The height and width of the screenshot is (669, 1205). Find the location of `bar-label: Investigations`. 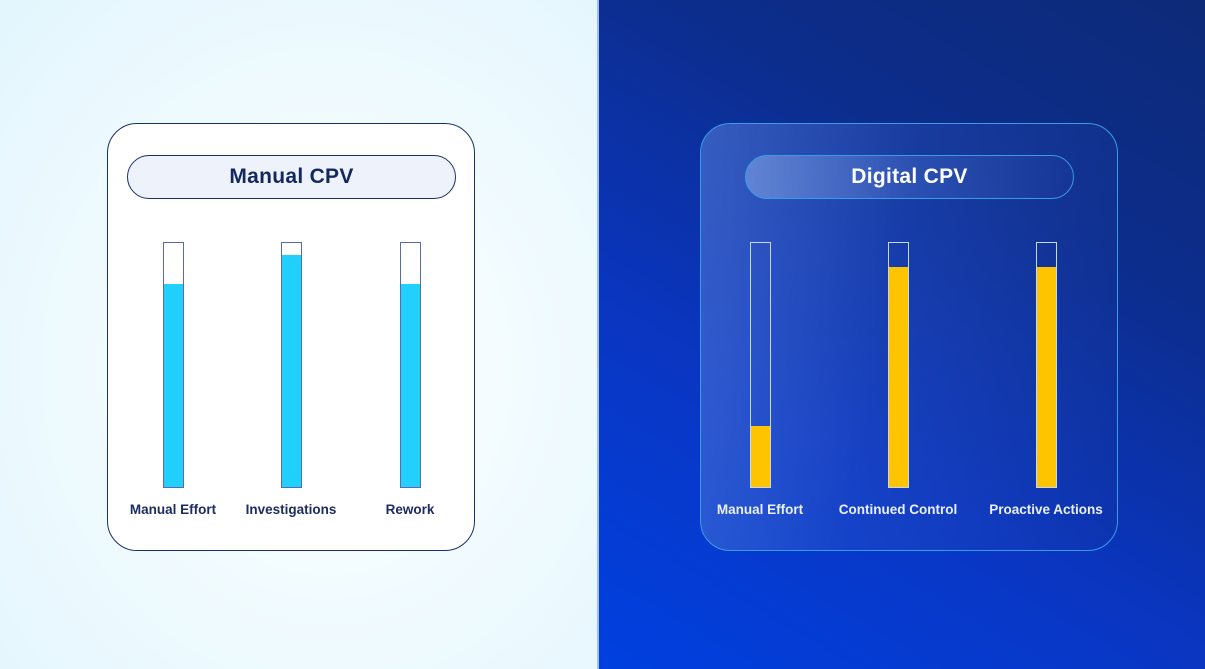

bar-label: Investigations is located at coordinates (291, 509).